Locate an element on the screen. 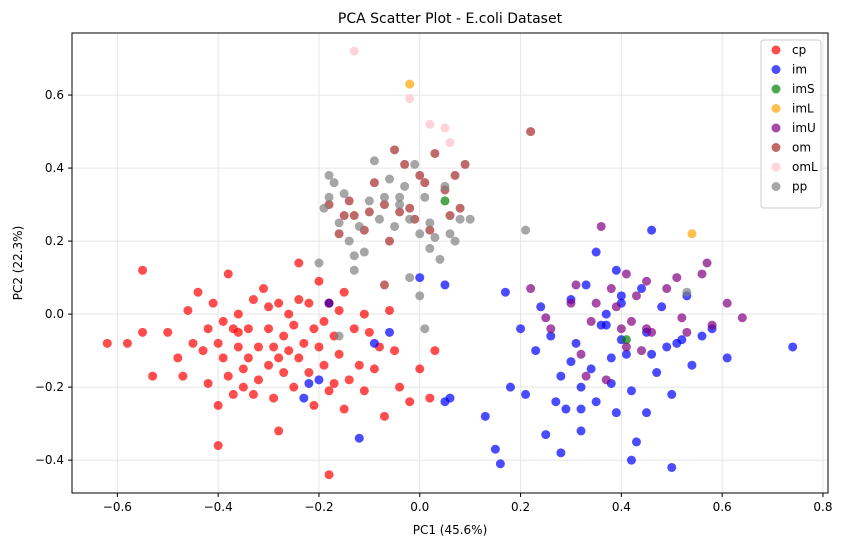  legend-label-im: im is located at coordinates (799, 70).